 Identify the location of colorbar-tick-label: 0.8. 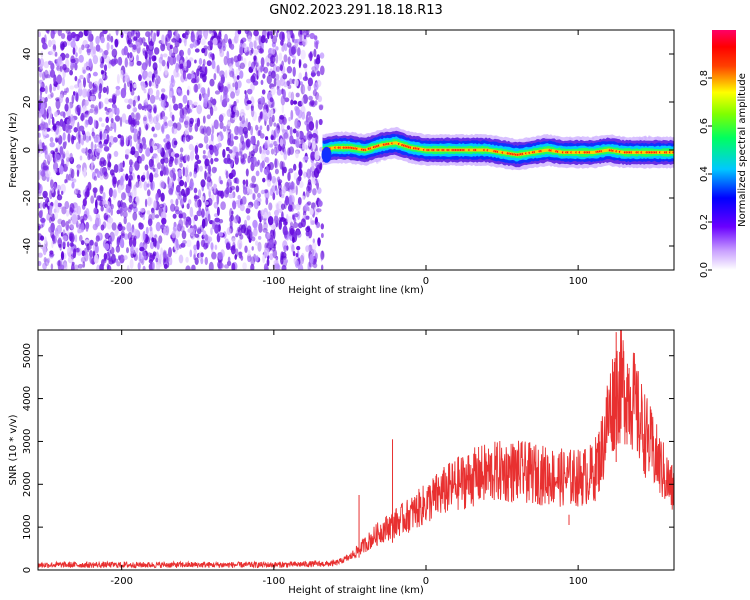
(704, 78).